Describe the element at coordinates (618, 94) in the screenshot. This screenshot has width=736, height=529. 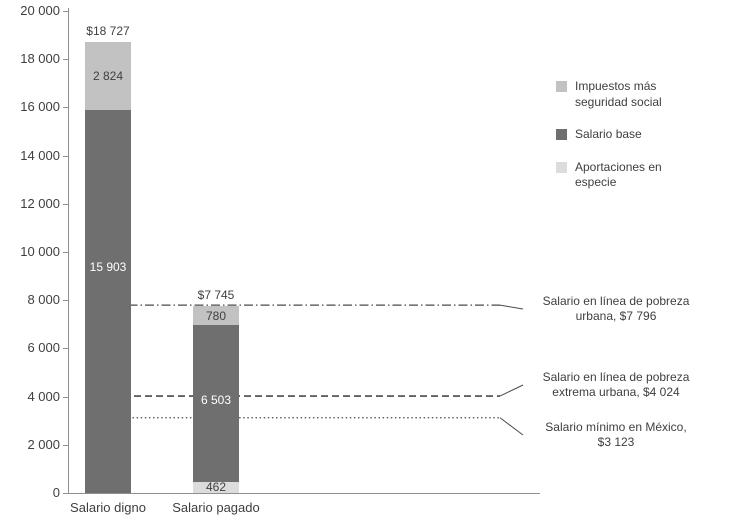
I see `legend-item-label: Impuestos más seguridad social` at that location.